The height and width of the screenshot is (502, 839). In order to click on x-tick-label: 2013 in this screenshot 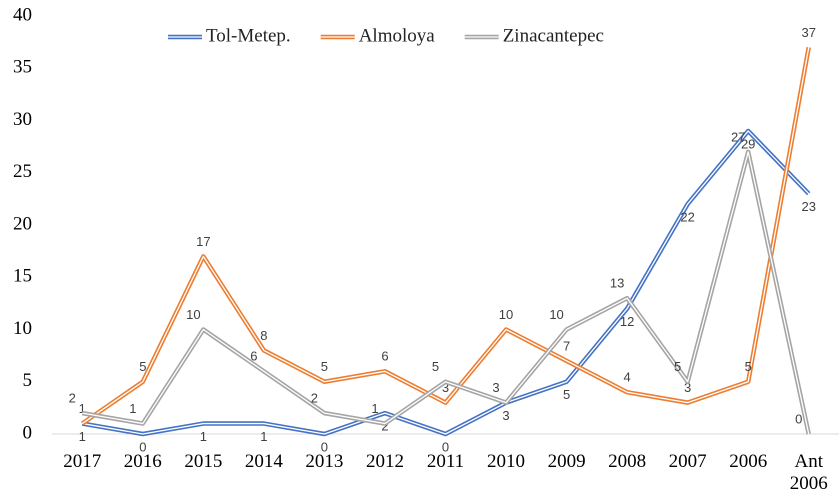, I will do `click(324, 461)`.